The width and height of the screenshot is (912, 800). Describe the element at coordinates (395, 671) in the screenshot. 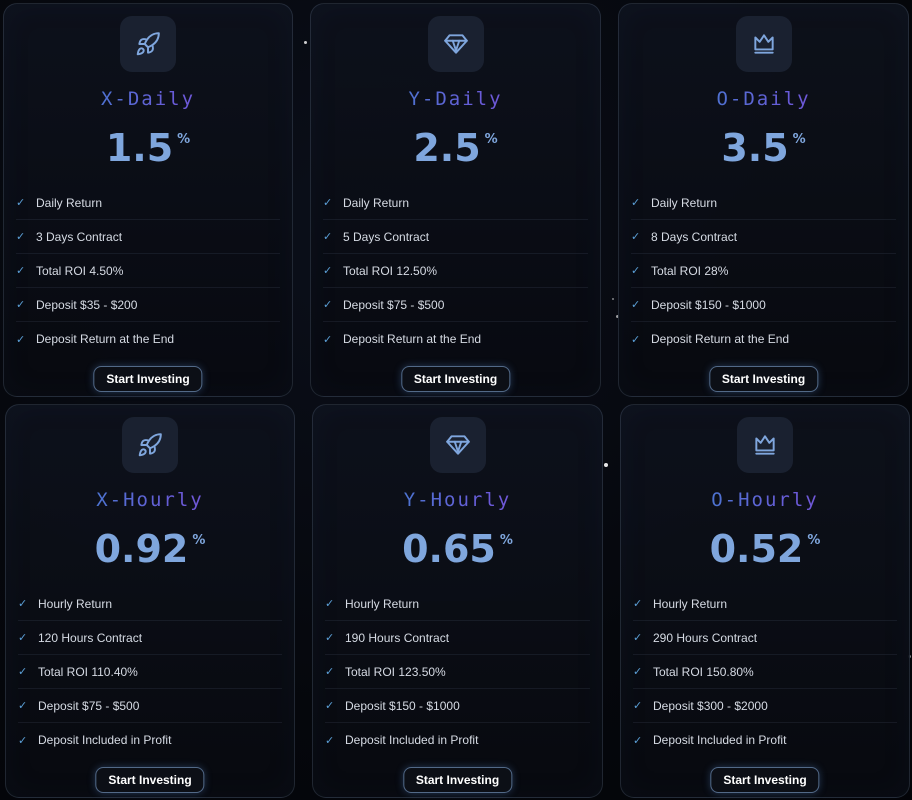

I see `feature-text: Total ROI 123.50%` at that location.